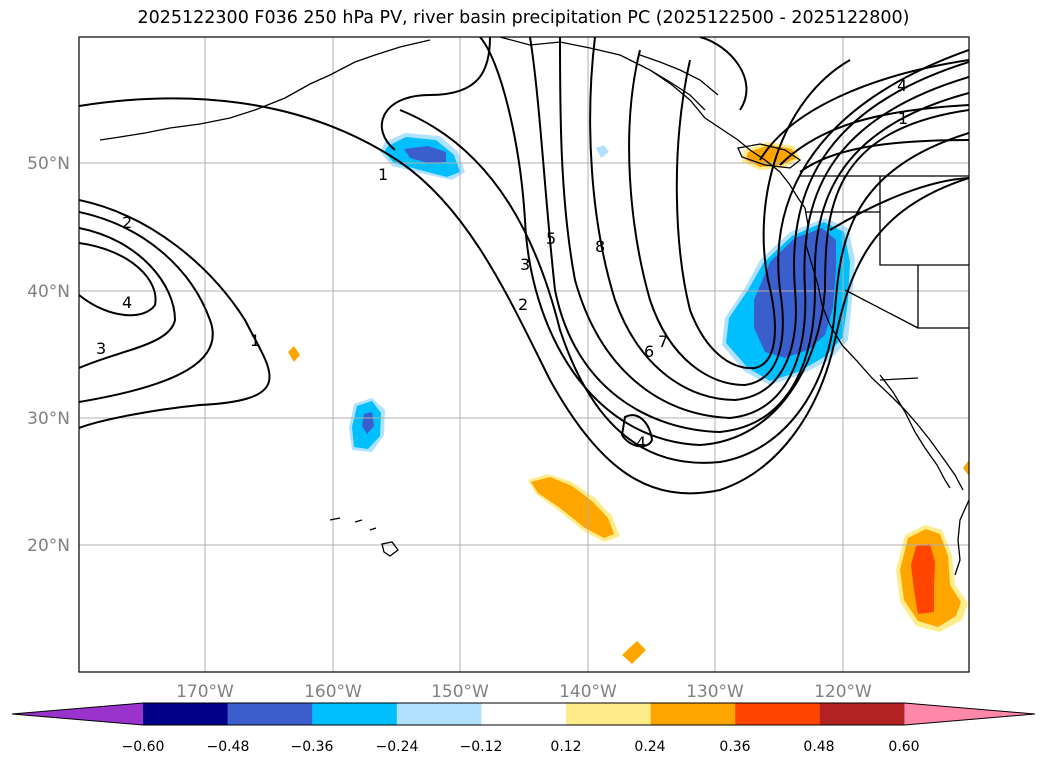 This screenshot has height=765, width=1047. I want to click on lat-label: 30°N, so click(48, 419).